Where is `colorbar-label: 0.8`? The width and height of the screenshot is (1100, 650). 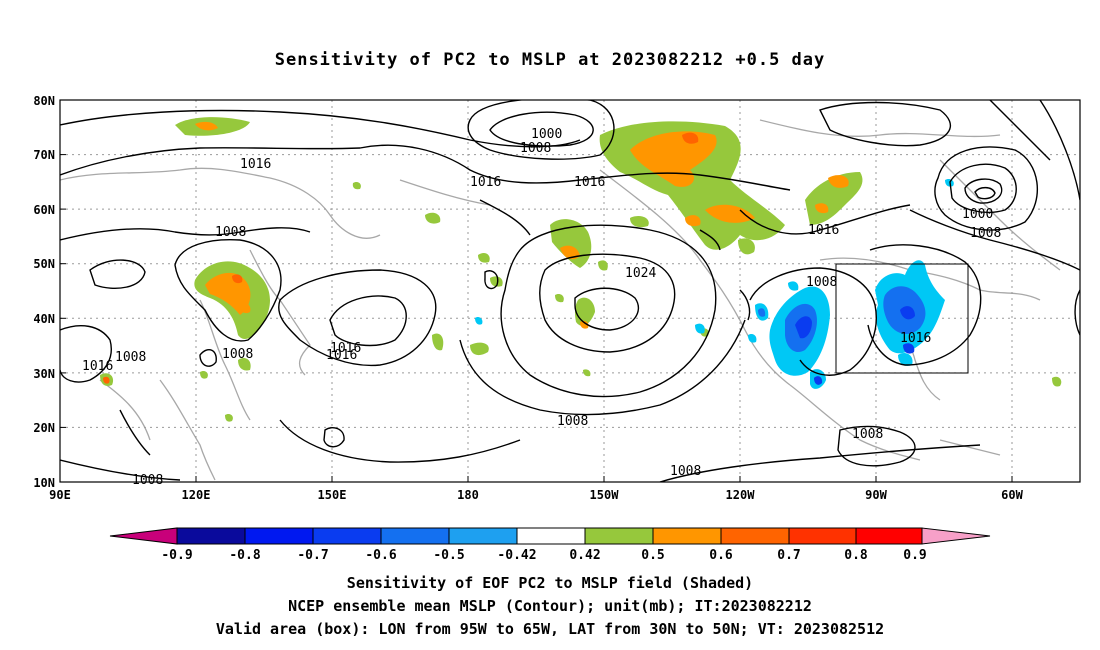 colorbar-label: 0.8 is located at coordinates (856, 555).